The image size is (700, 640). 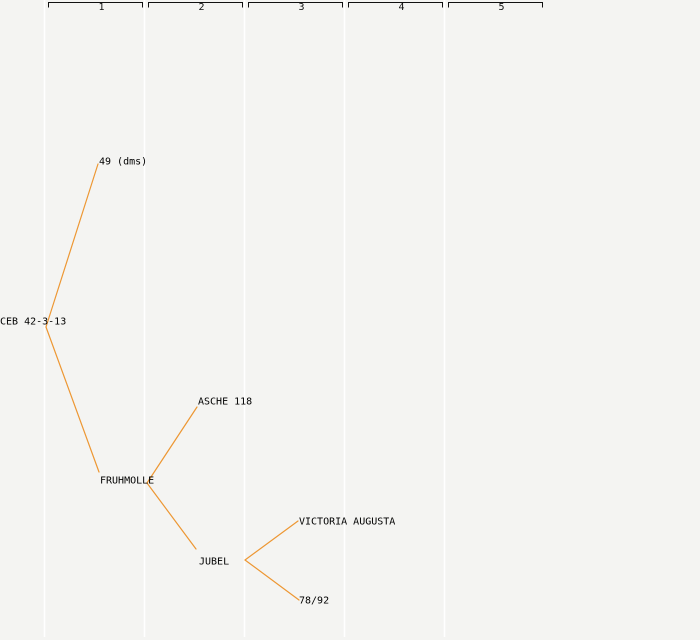 What do you see at coordinates (72, 245) in the screenshot?
I see `pedigree-edge-subject-sire` at bounding box center [72, 245].